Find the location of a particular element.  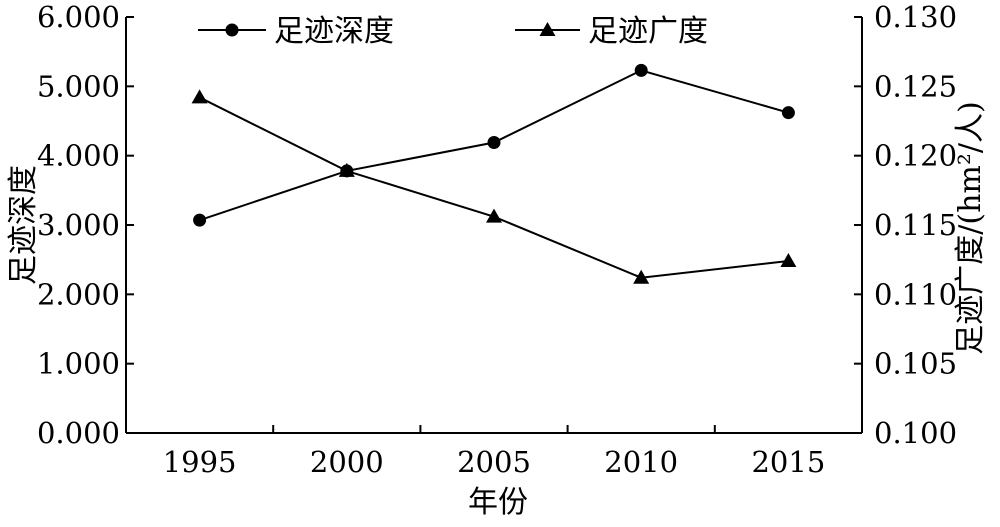

legend-item-2: 足迹广度 is located at coordinates (611, 31).